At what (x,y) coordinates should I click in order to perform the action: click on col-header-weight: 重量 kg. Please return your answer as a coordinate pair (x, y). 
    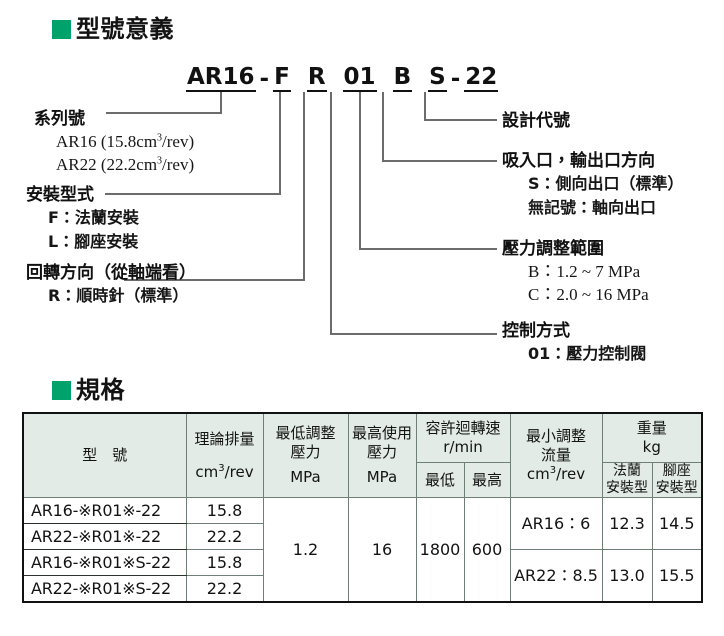
    Looking at the image, I should click on (652, 437).